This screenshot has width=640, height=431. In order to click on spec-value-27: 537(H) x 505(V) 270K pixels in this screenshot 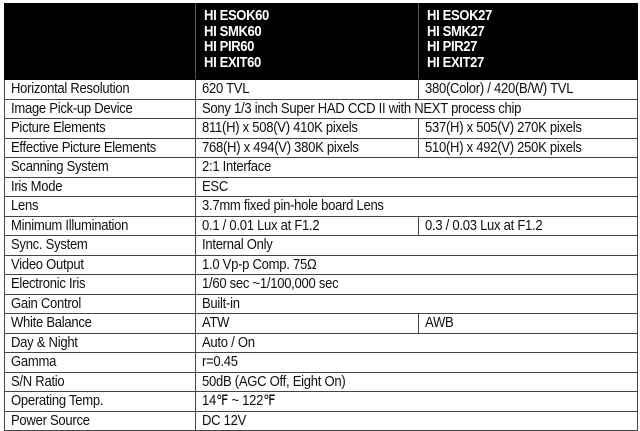, I will do `click(528, 128)`.